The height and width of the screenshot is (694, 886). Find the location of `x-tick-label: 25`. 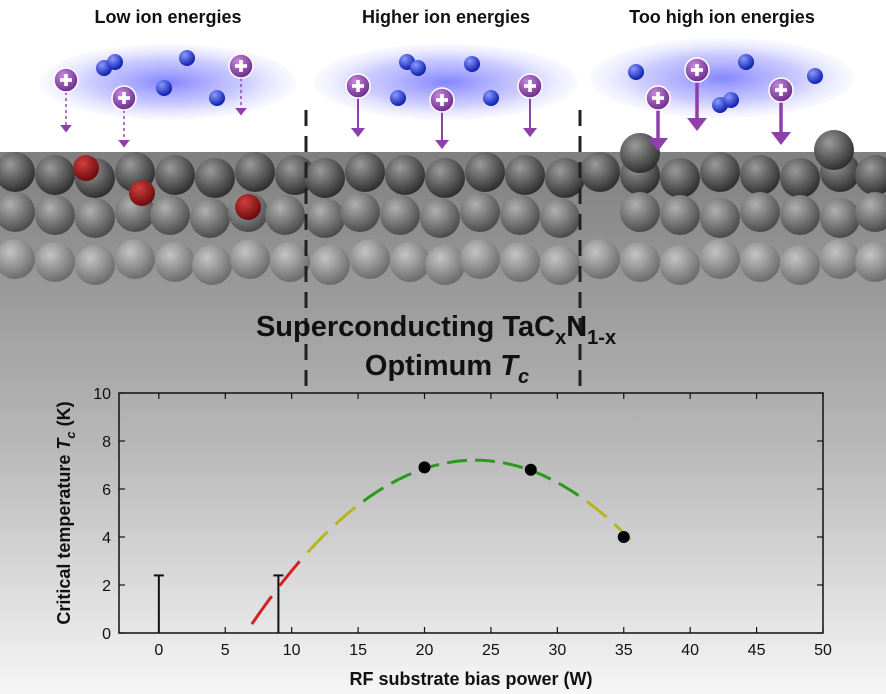

x-tick-label: 25 is located at coordinates (491, 650).